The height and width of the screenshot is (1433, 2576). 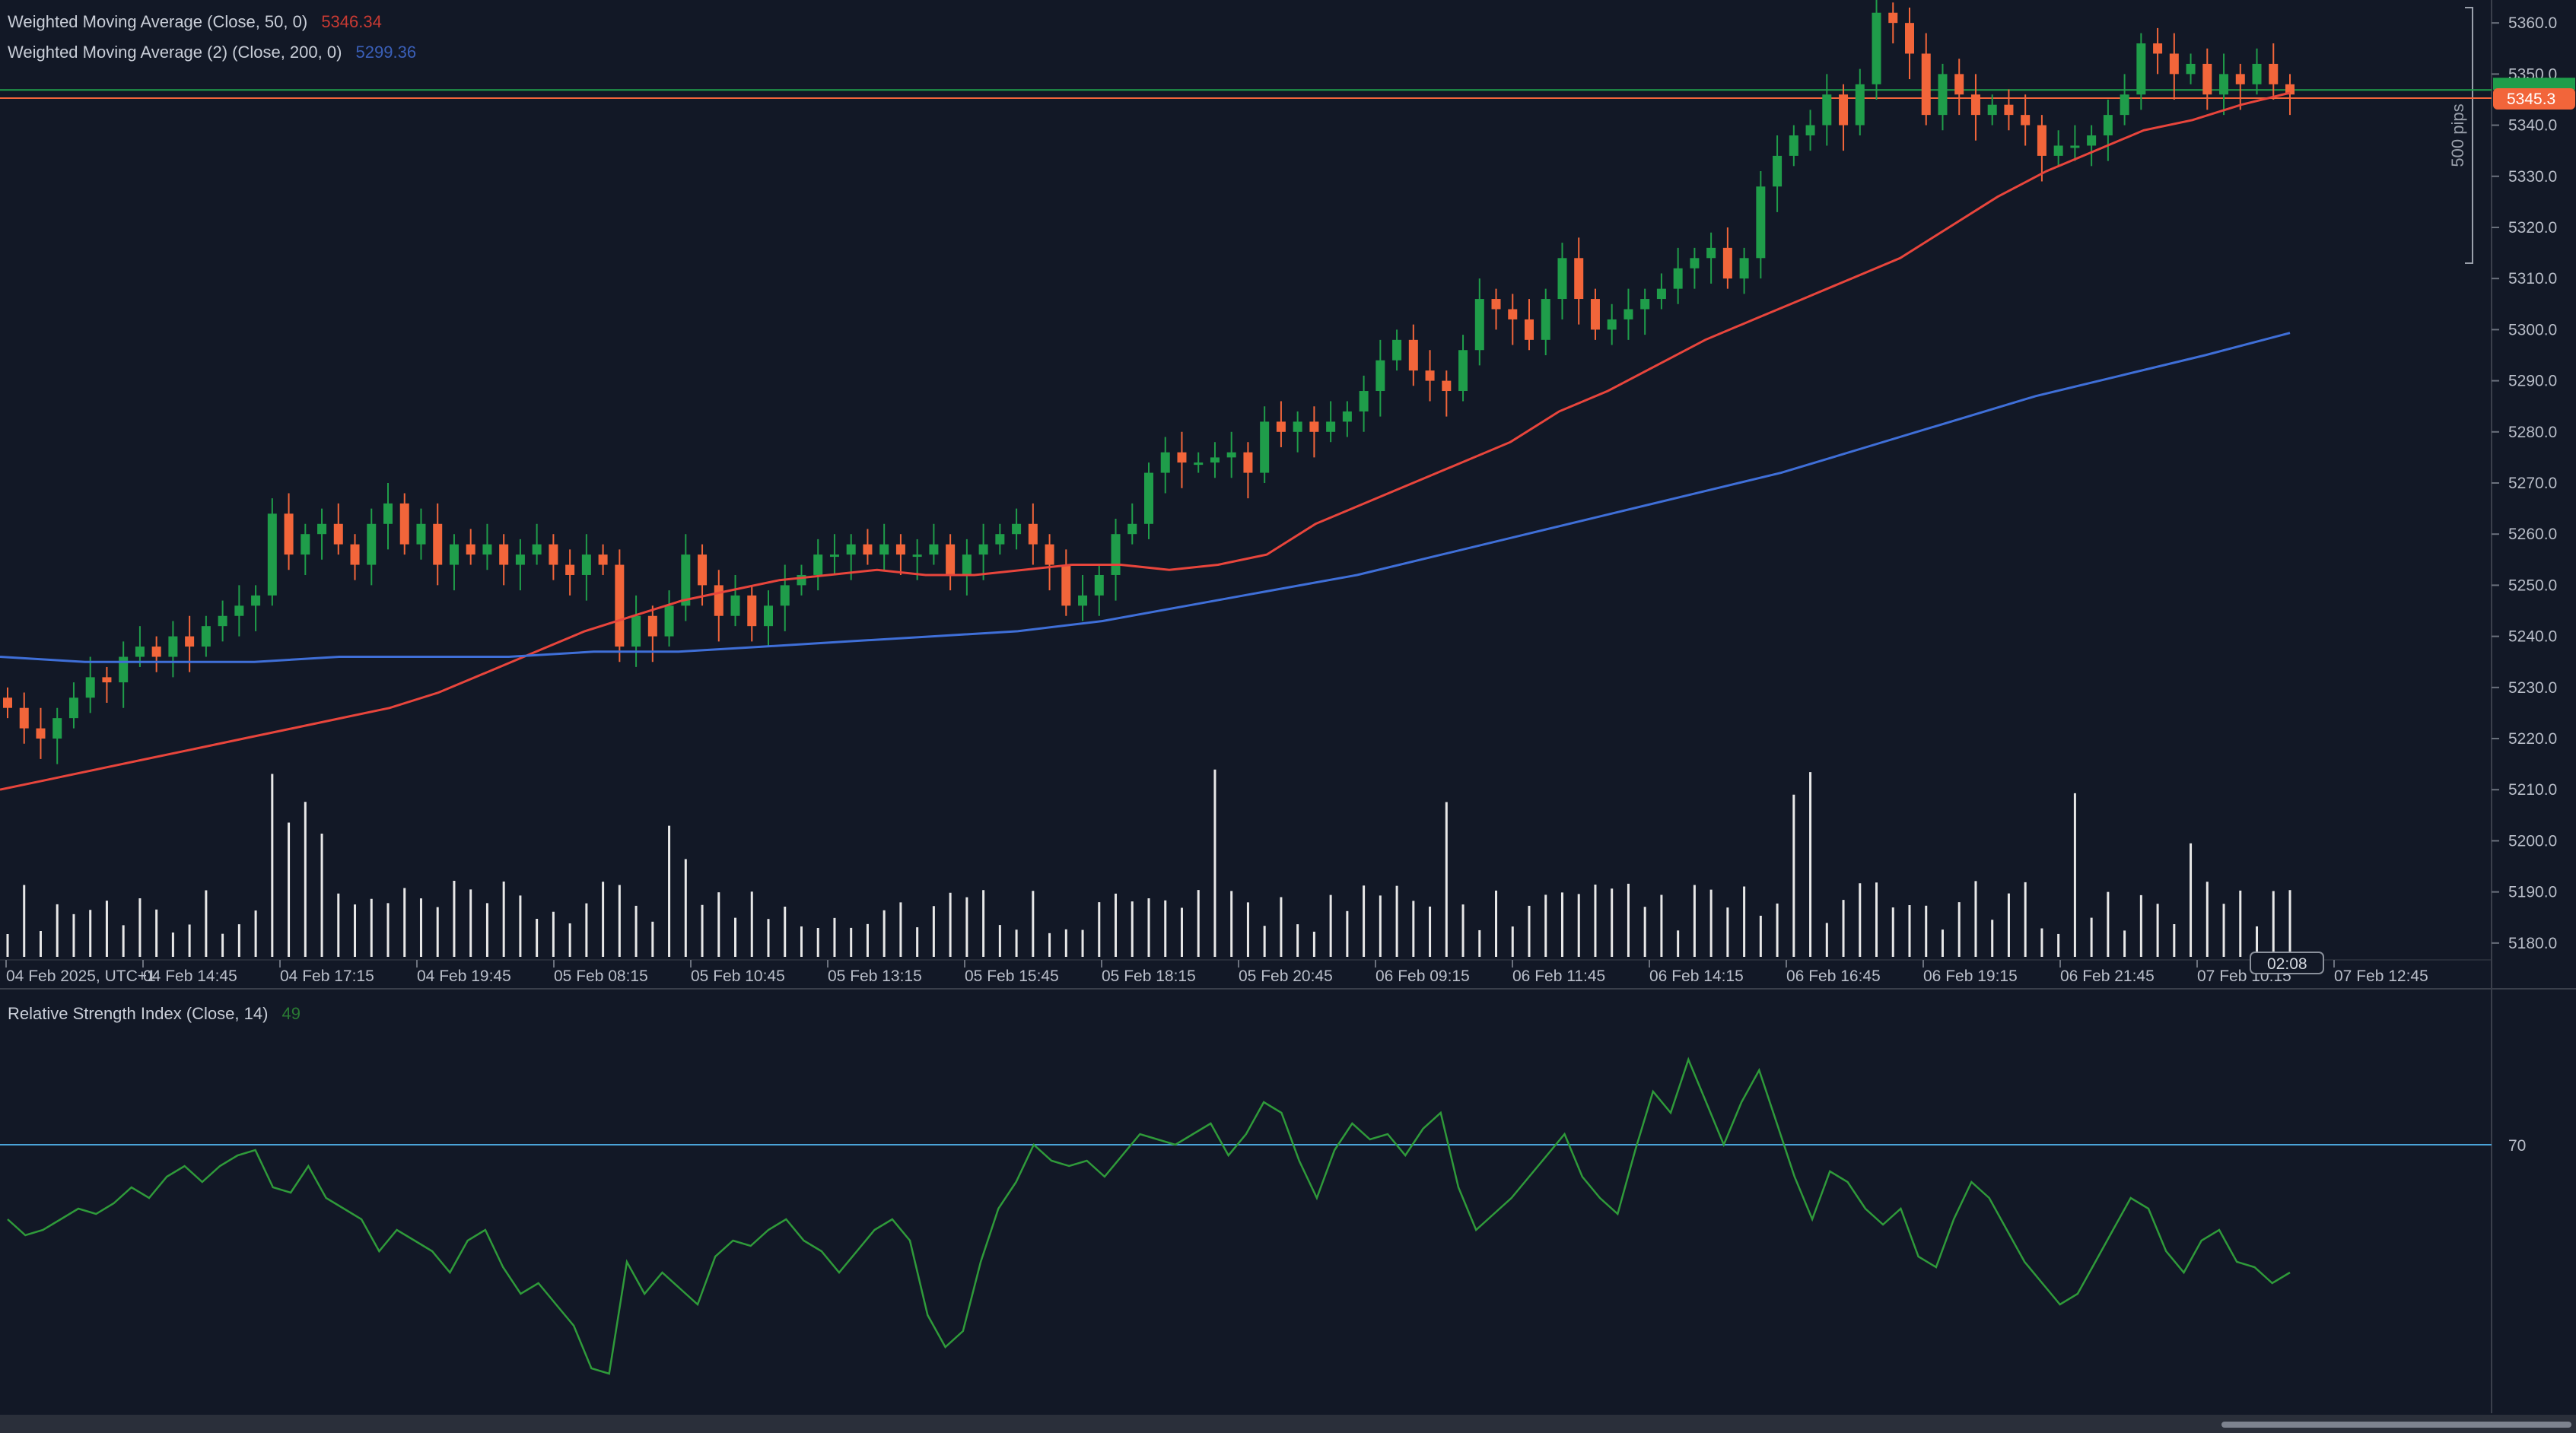 What do you see at coordinates (2532, 739) in the screenshot?
I see `price-tick-label: 5220.0` at bounding box center [2532, 739].